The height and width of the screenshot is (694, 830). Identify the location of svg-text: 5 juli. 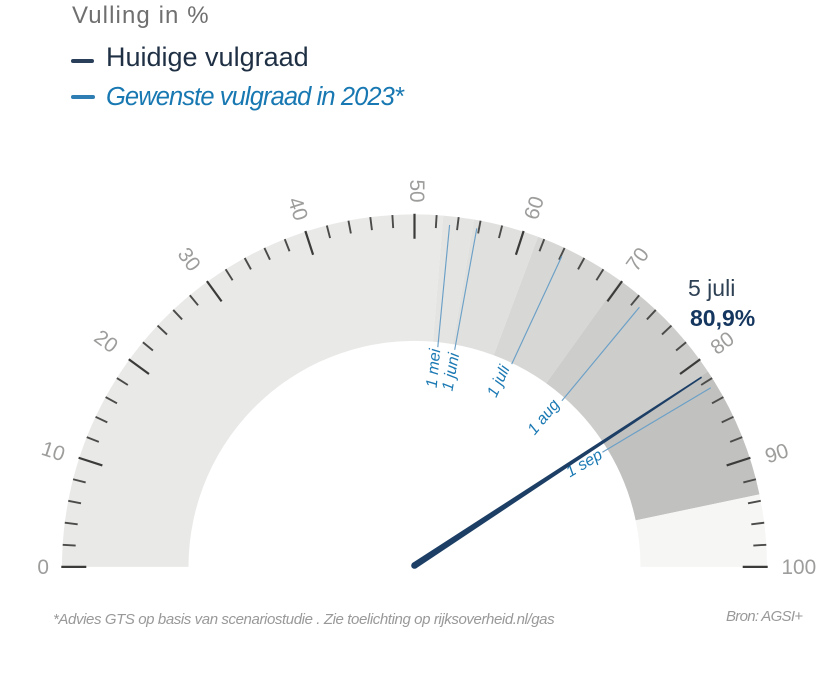
(711, 288).